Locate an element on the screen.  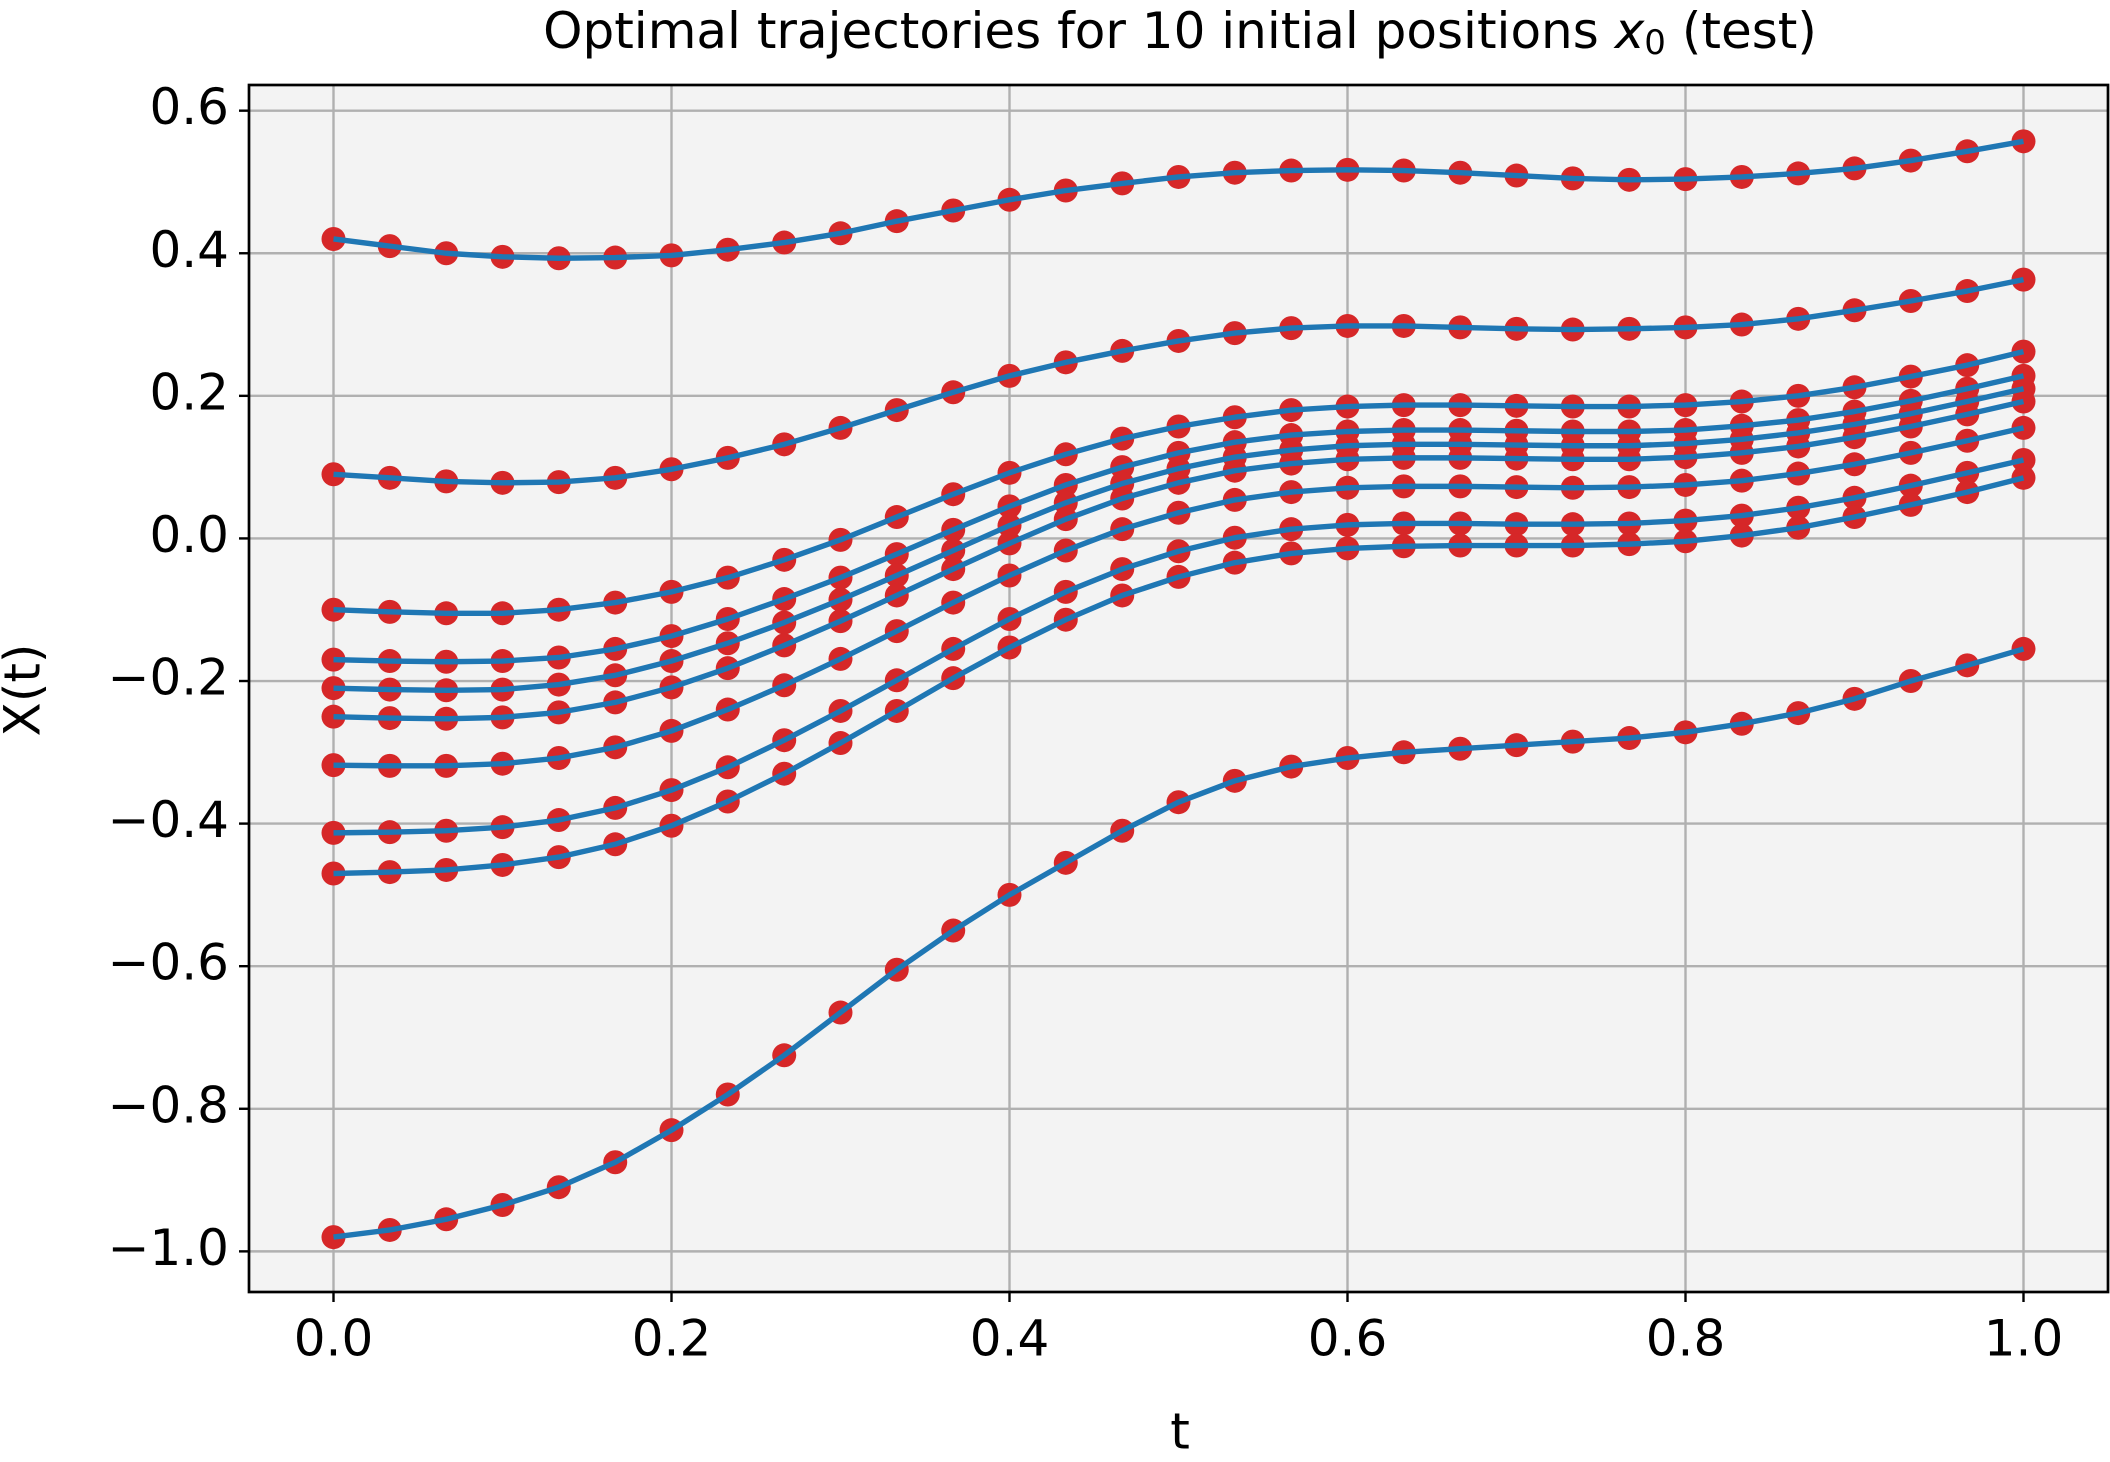
y-axis-label: X(t) is located at coordinates (26, 690).